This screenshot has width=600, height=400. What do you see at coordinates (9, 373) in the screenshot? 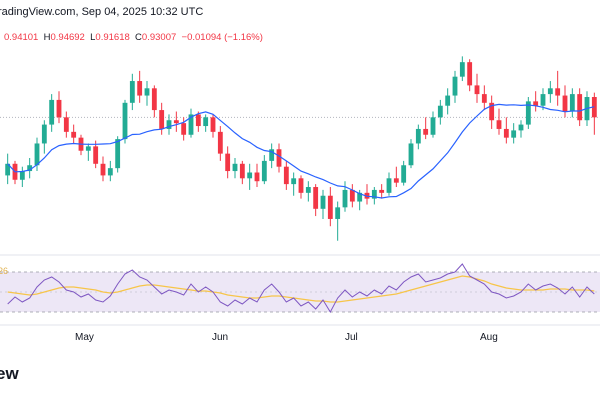
I see `tradingview-logo-text: ew` at bounding box center [9, 373].